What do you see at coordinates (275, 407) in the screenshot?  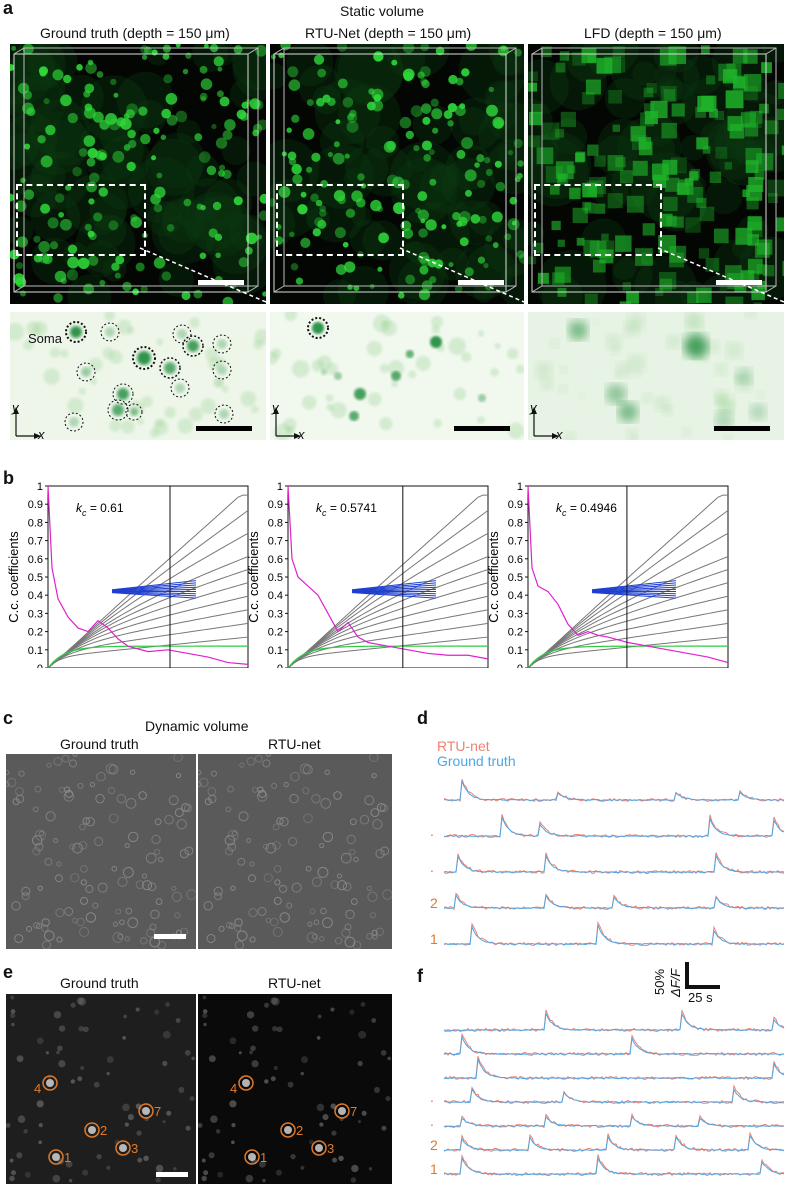 I see `axis-y-2: y` at bounding box center [275, 407].